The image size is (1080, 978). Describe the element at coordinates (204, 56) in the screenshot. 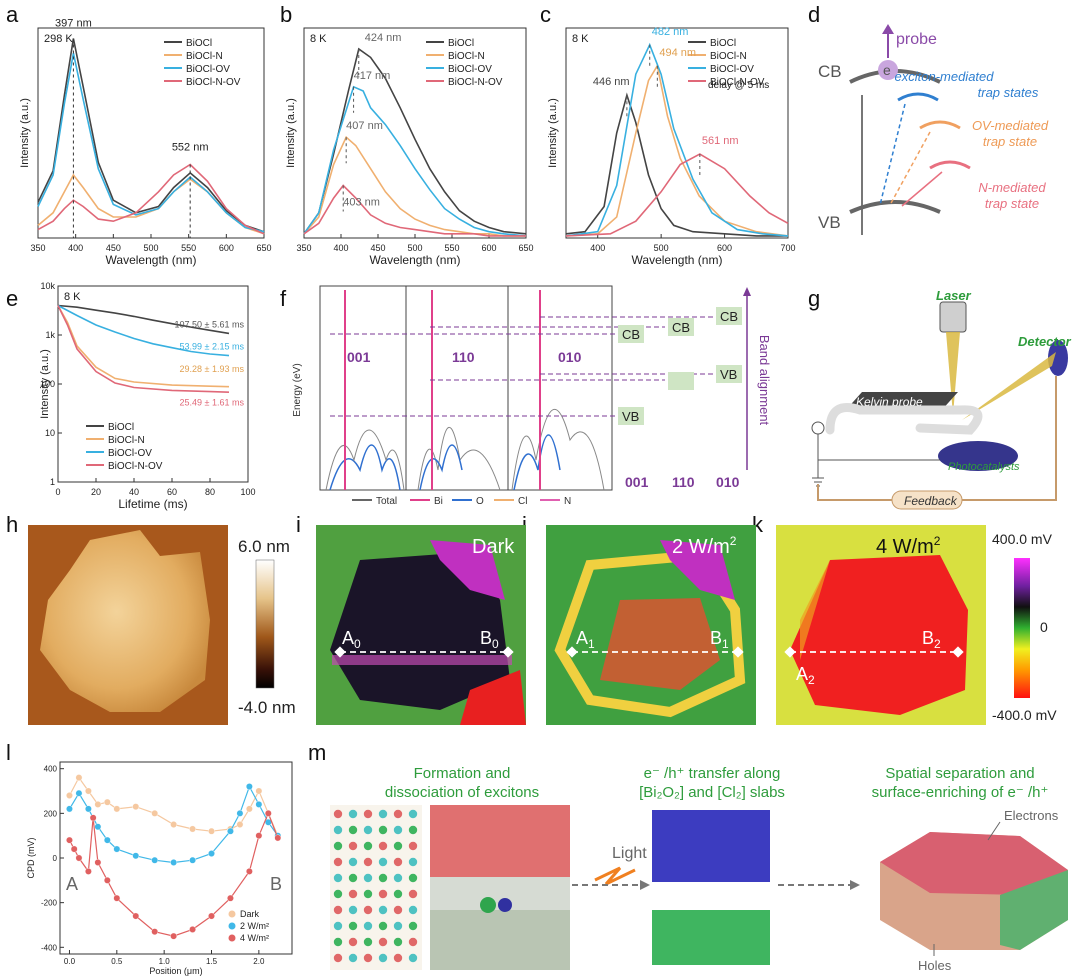

I see `legend-label-a-1: BiOCl-N` at that location.